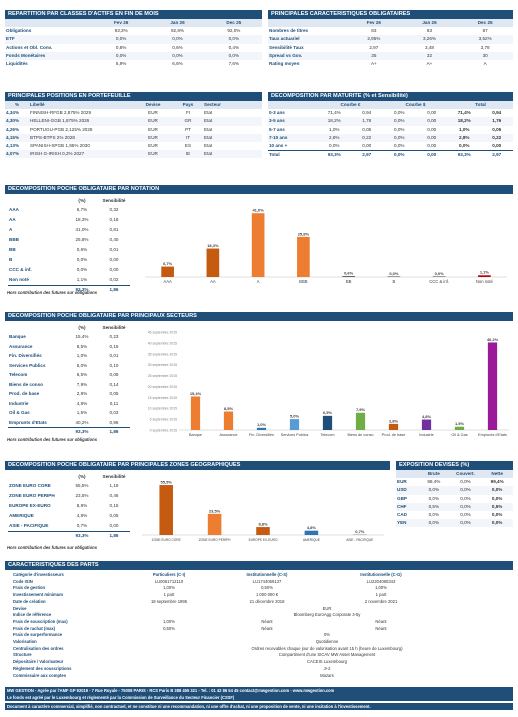 This screenshot has height=717, width=518. Describe the element at coordinates (114, 230) in the screenshot. I see `row-sens: 0,81` at that location.